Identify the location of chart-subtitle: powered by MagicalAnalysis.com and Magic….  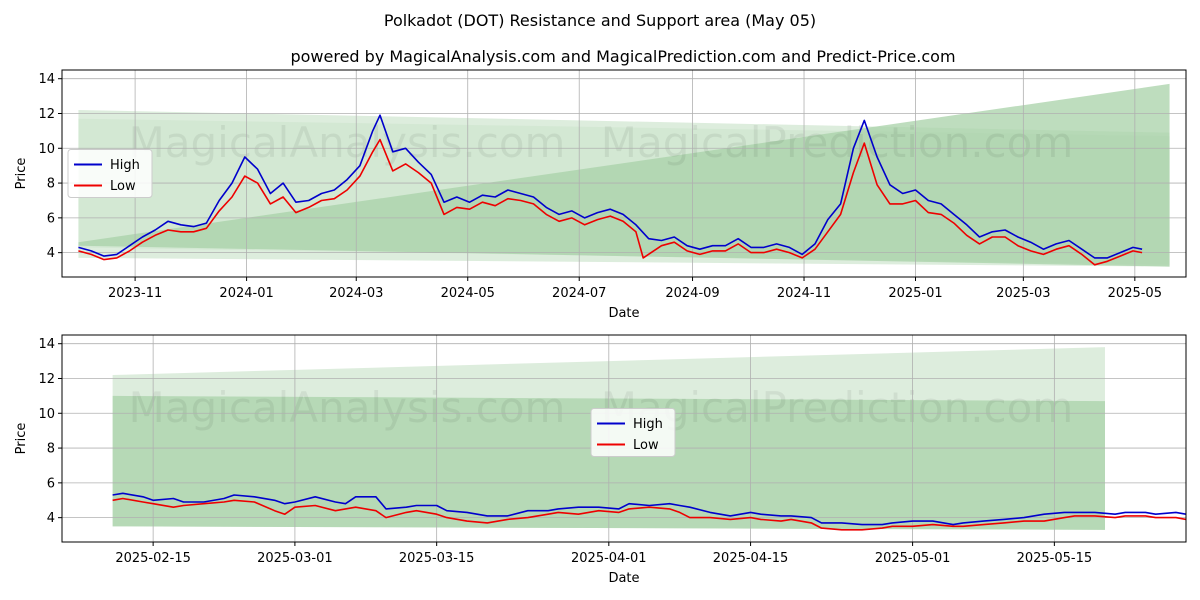
(622, 56).